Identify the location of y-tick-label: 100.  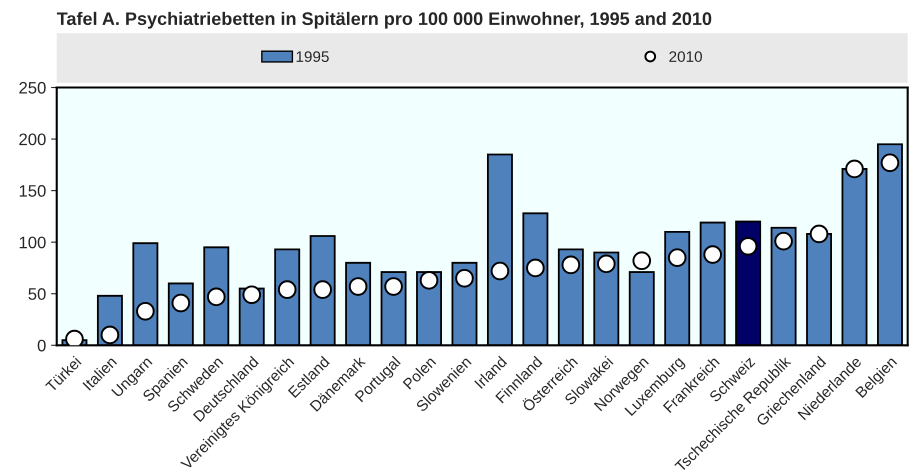
(33, 242).